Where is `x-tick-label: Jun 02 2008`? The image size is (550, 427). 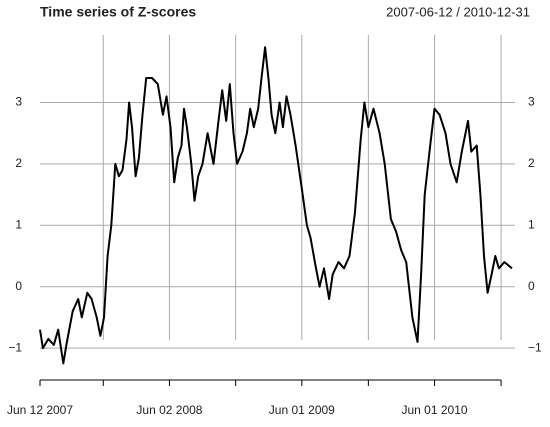
x-tick-label: Jun 02 2008 is located at coordinates (169, 410).